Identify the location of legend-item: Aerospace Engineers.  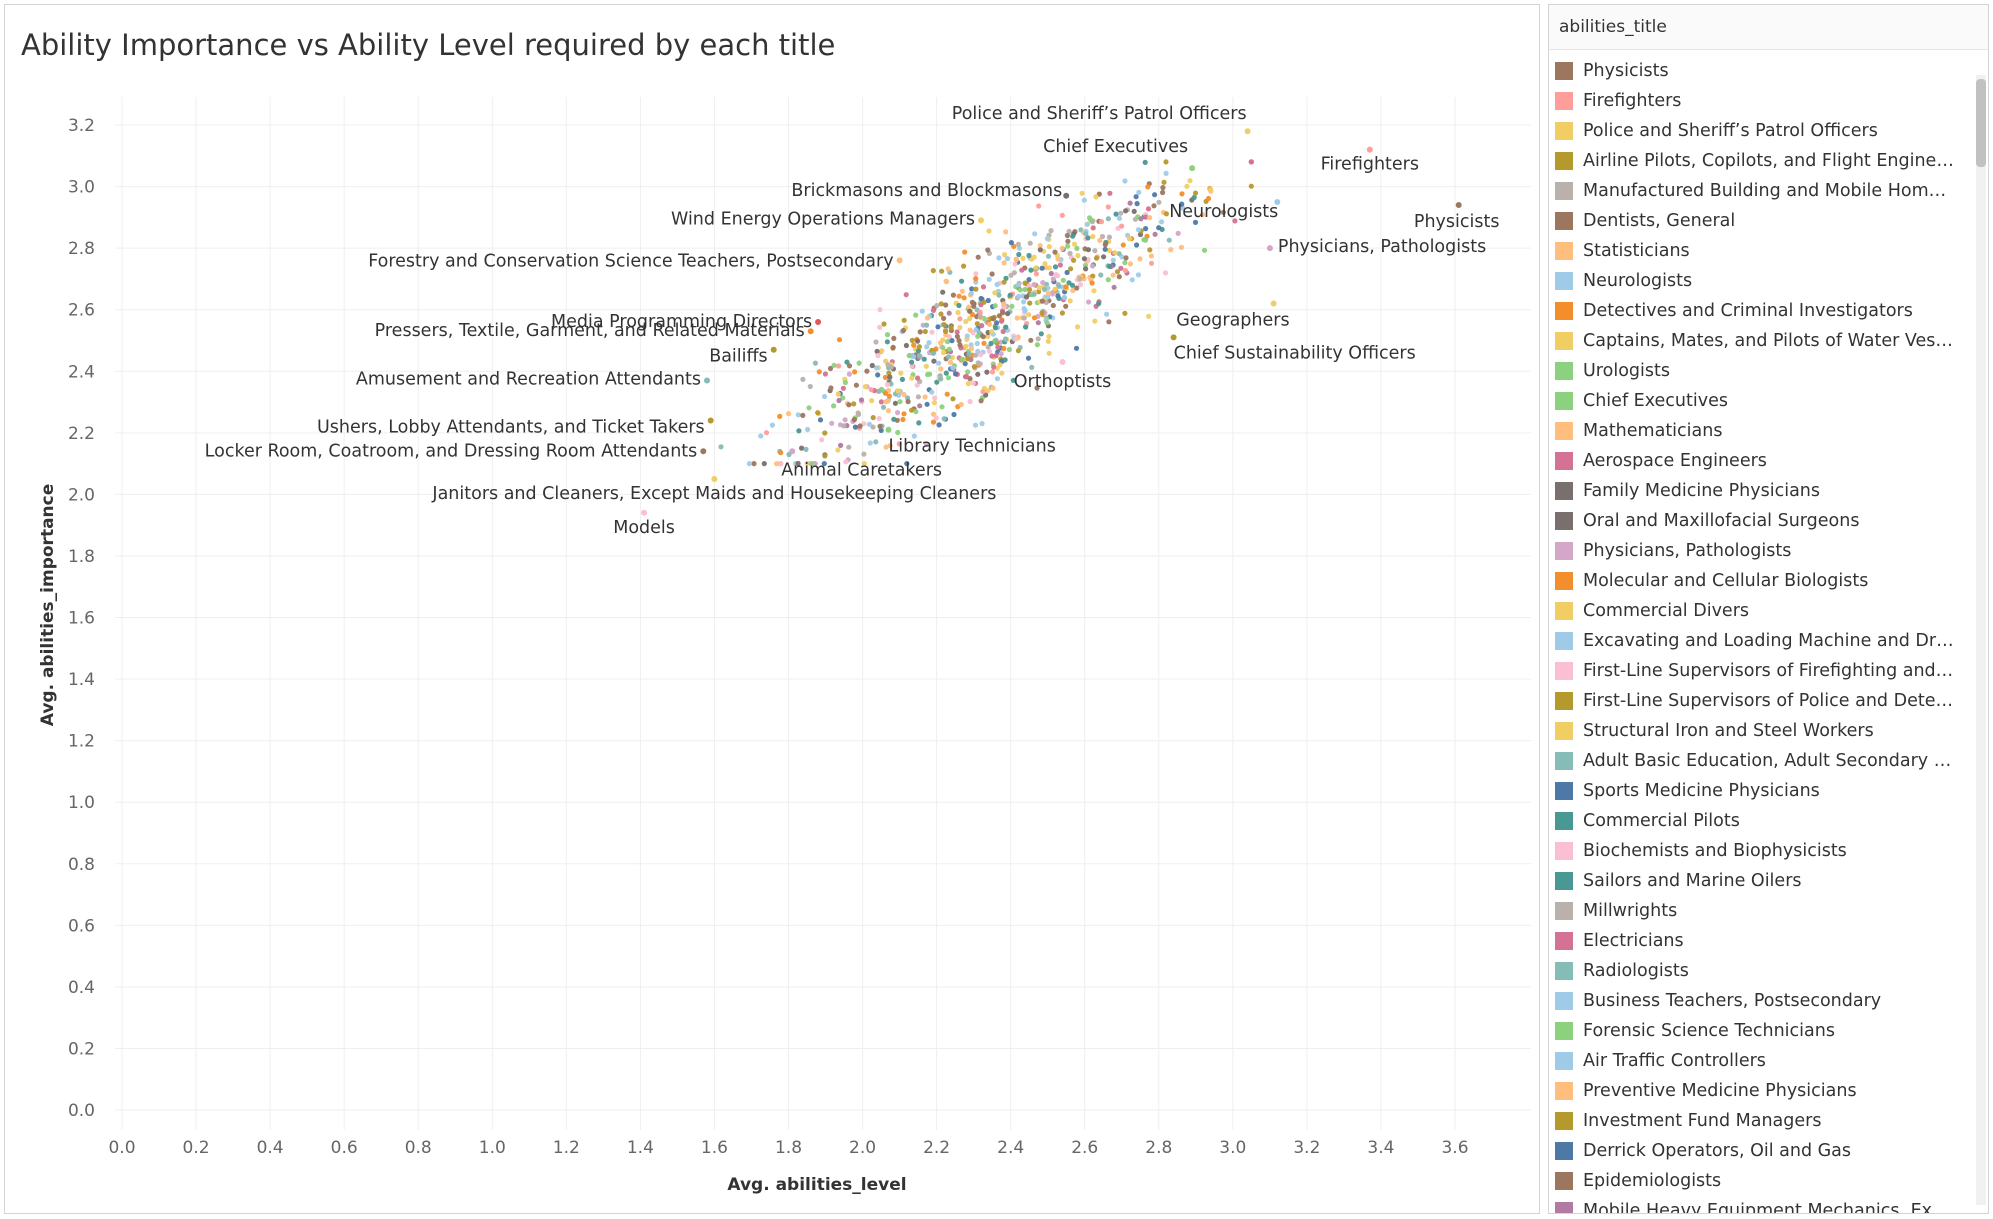
(1768, 461).